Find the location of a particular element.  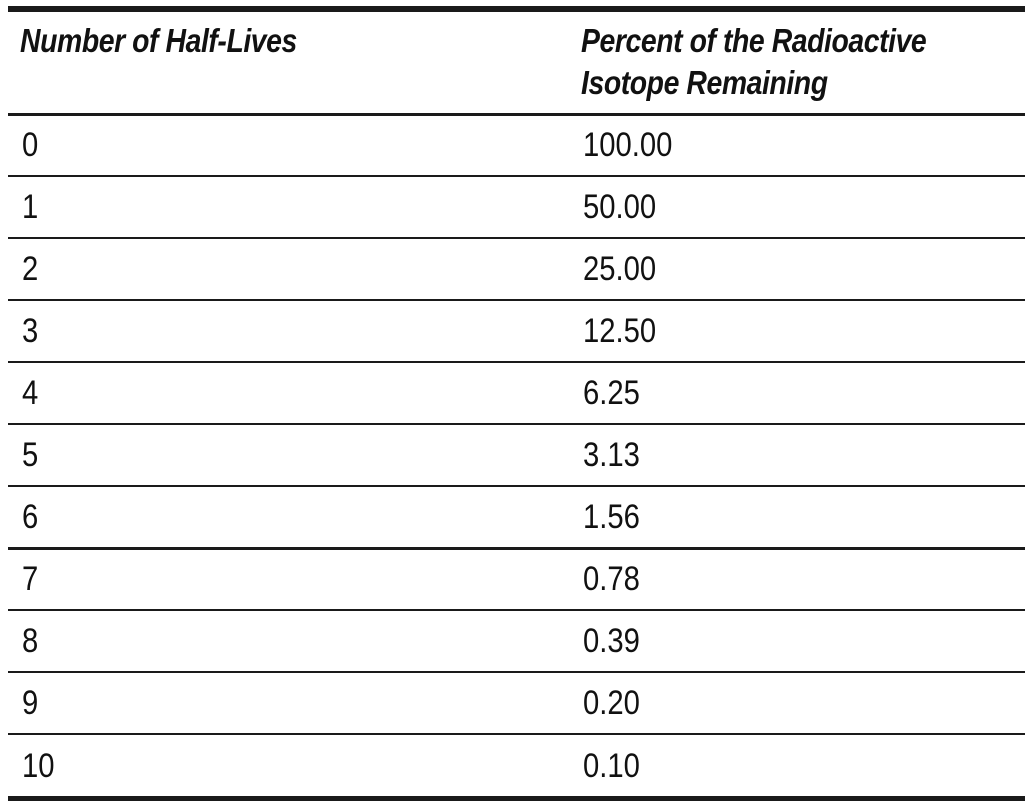

table-row: 4 6.25 is located at coordinates (516, 393).